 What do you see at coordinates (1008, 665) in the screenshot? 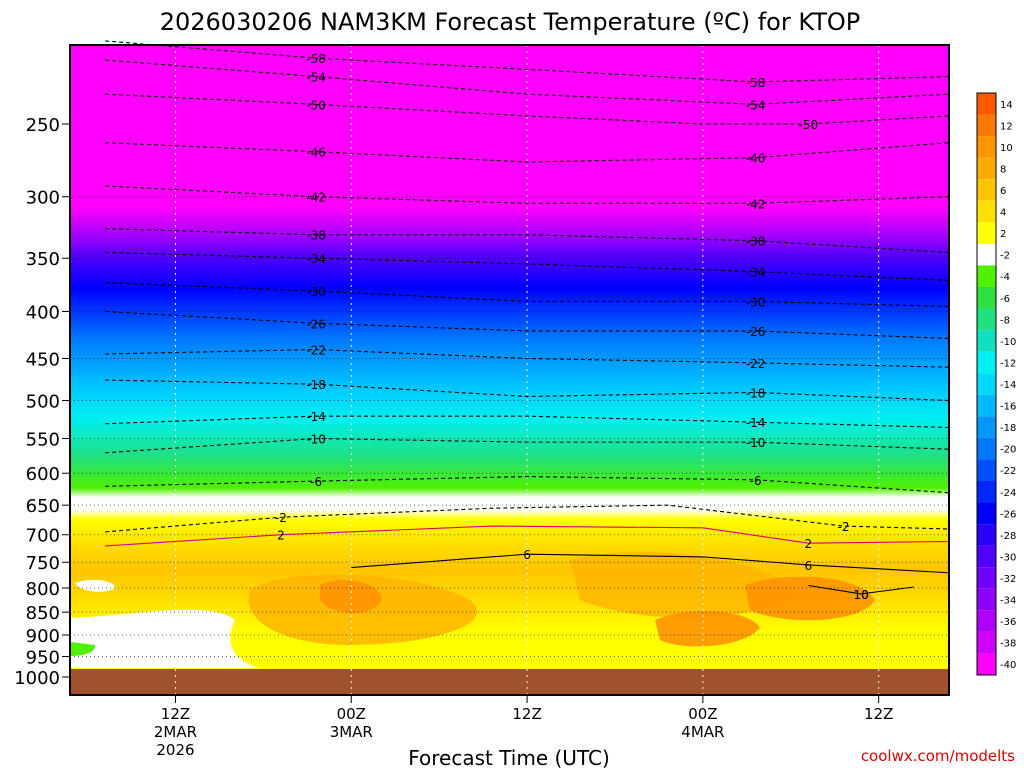
I see `colorbar-label: -40` at bounding box center [1008, 665].